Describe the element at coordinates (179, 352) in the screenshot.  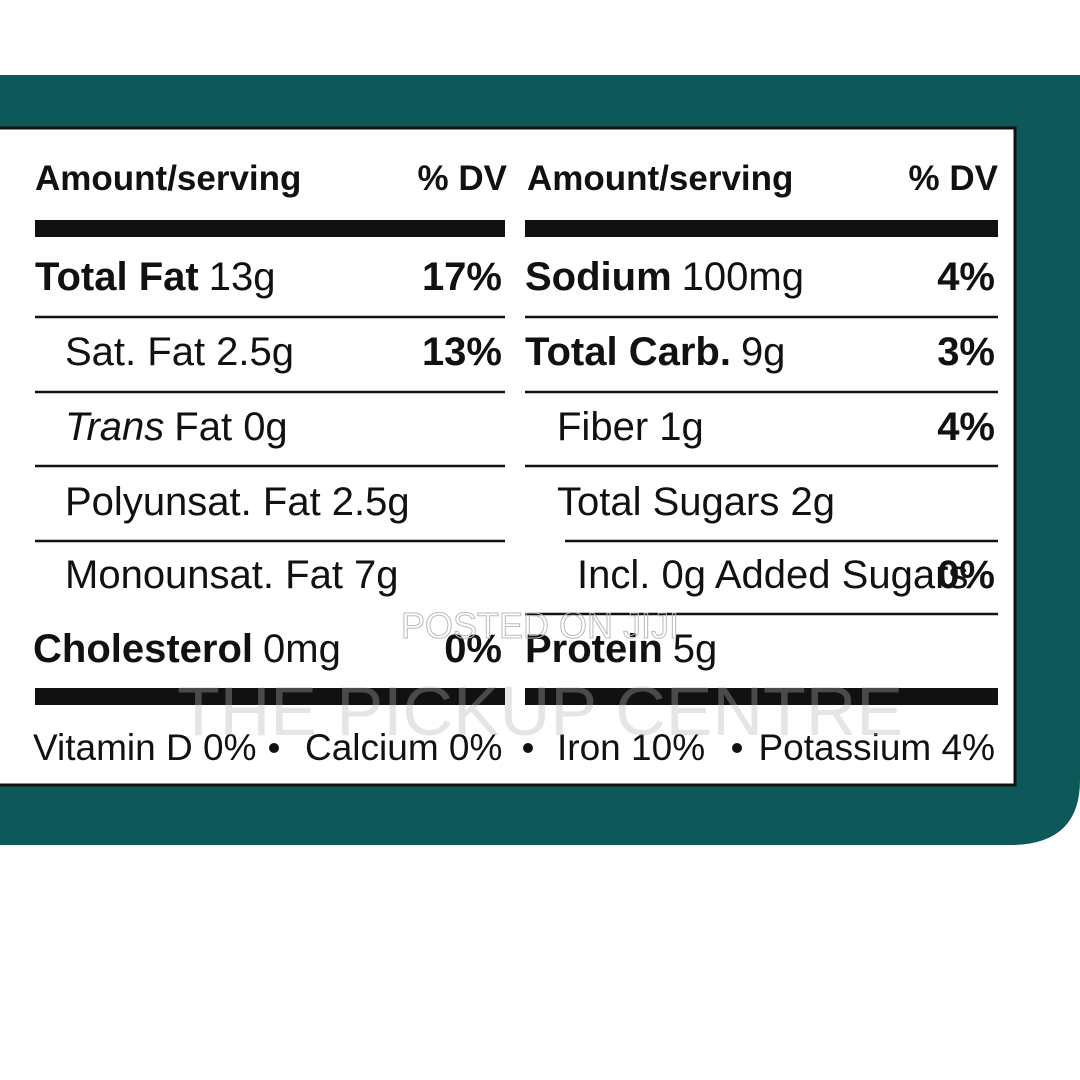
I see `nutrient-name: Sat. Fat 2.5g` at that location.